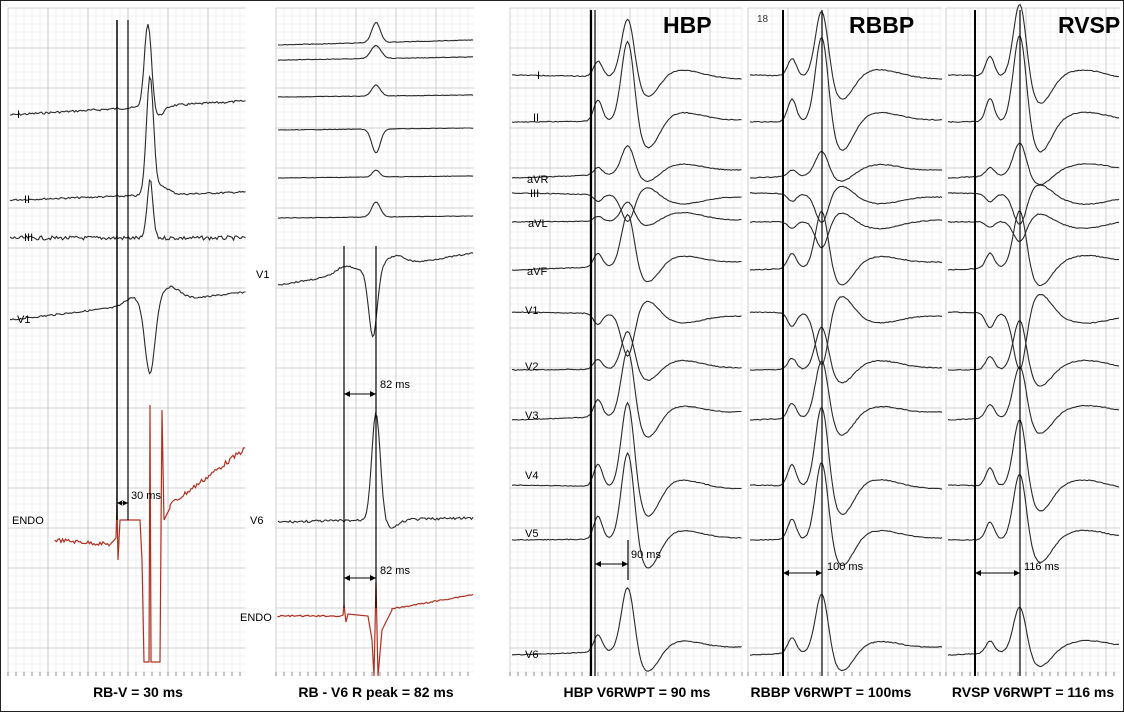 Image resolution: width=1124 pixels, height=712 pixels. Describe the element at coordinates (538, 224) in the screenshot. I see `lead-label-p3-4: aVL` at that location.